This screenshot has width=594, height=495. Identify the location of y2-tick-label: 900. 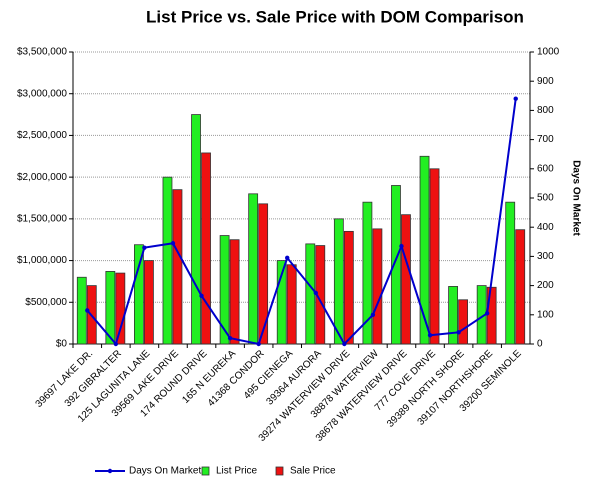
(545, 81).